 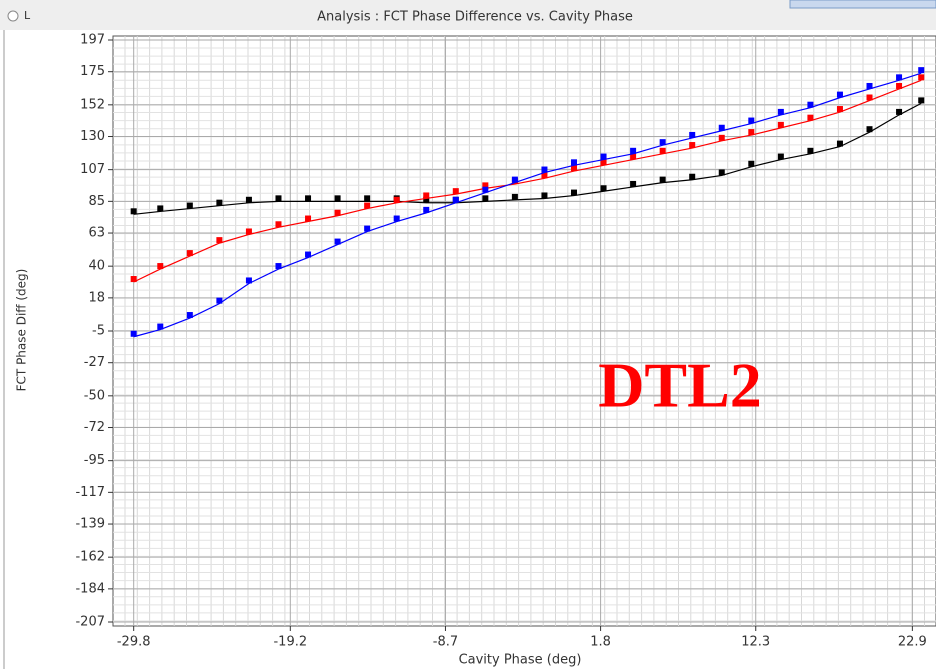 What do you see at coordinates (92, 71) in the screenshot?
I see `y-tick-label: 175` at bounding box center [92, 71].